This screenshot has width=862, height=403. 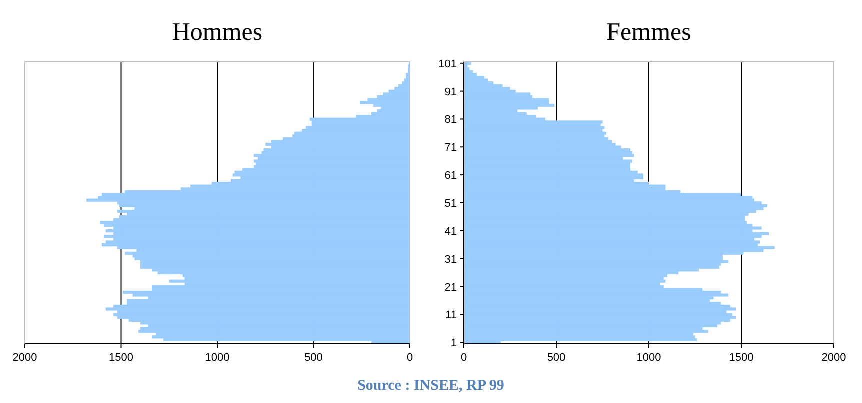 I want to click on y-tick-label: 51, so click(x=450, y=204).